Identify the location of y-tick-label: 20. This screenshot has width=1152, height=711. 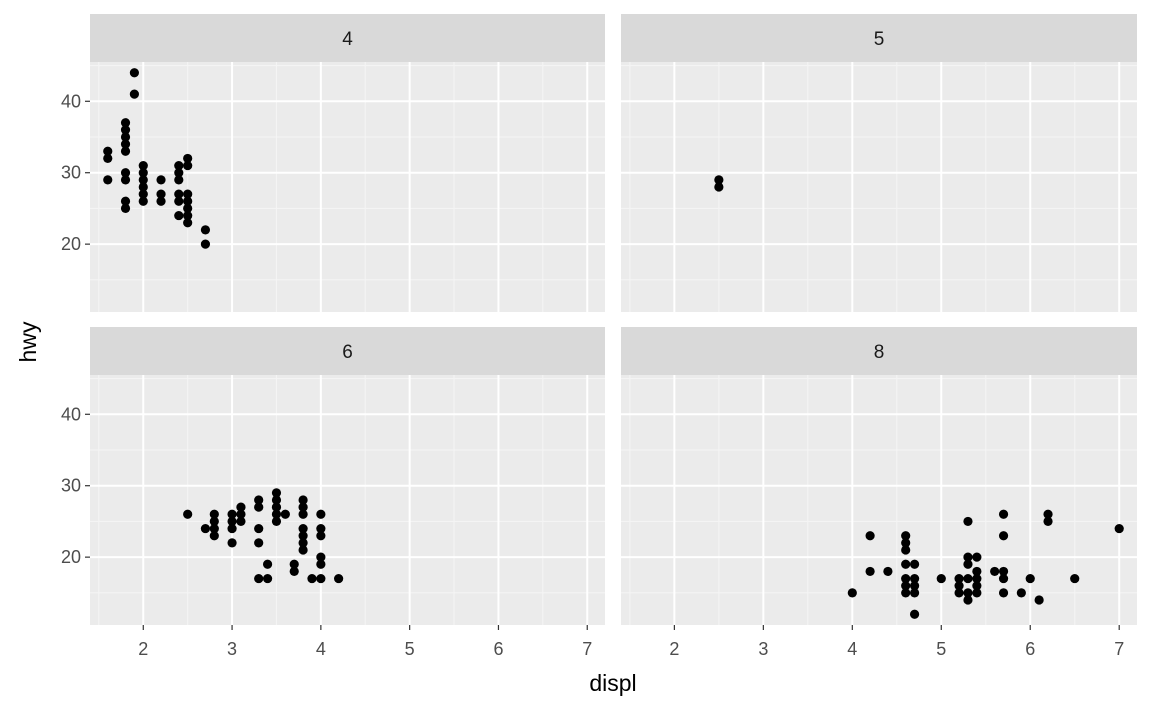
(71, 244).